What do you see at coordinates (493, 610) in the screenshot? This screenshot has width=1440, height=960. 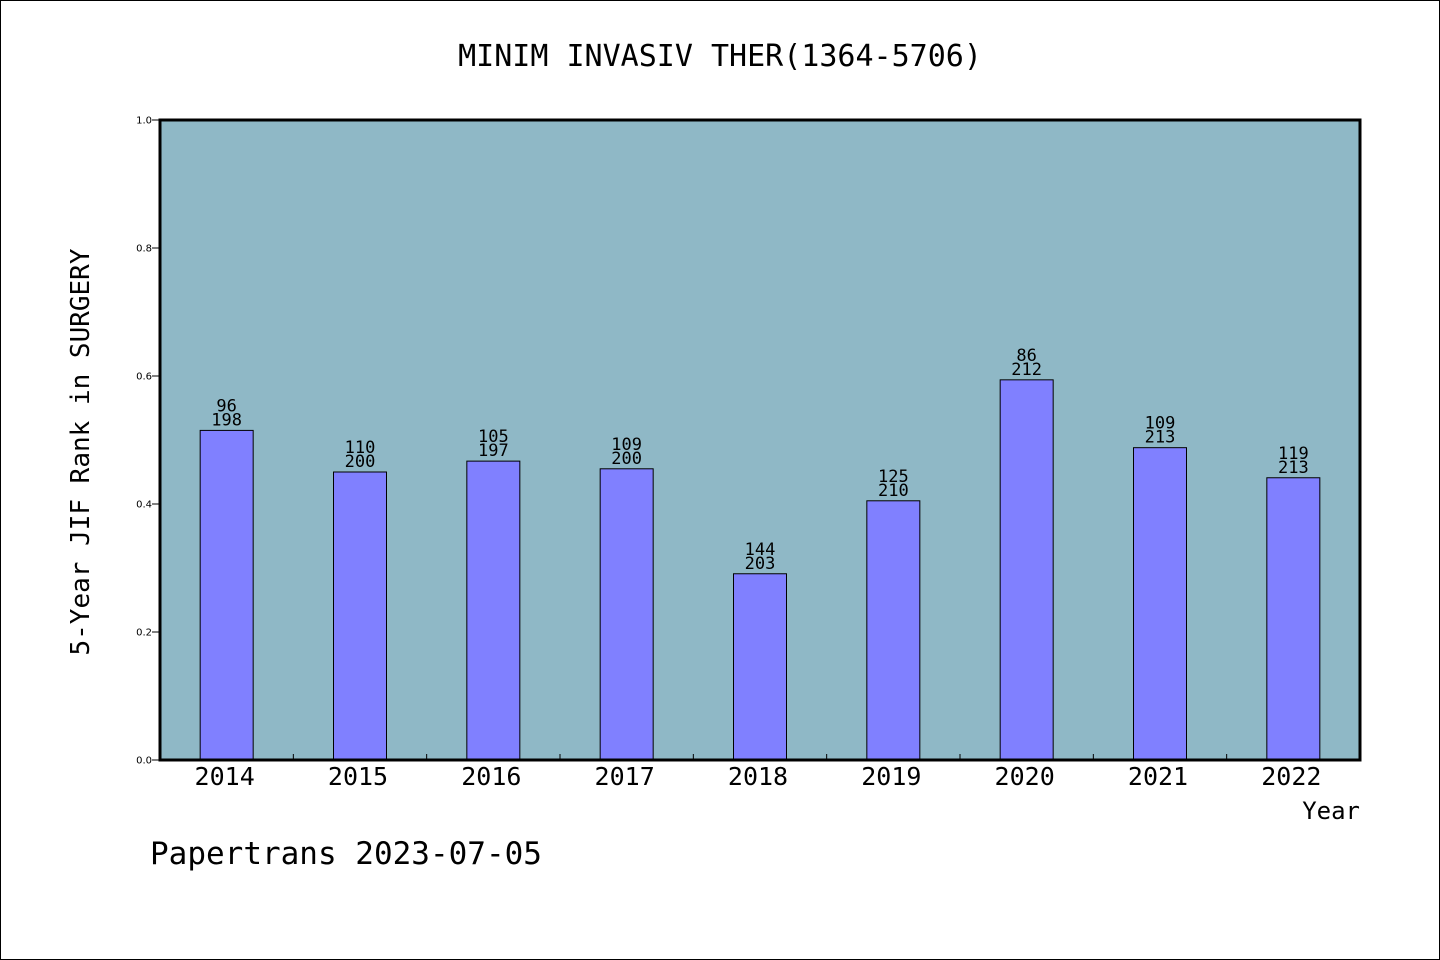 I see `bar-2016` at bounding box center [493, 610].